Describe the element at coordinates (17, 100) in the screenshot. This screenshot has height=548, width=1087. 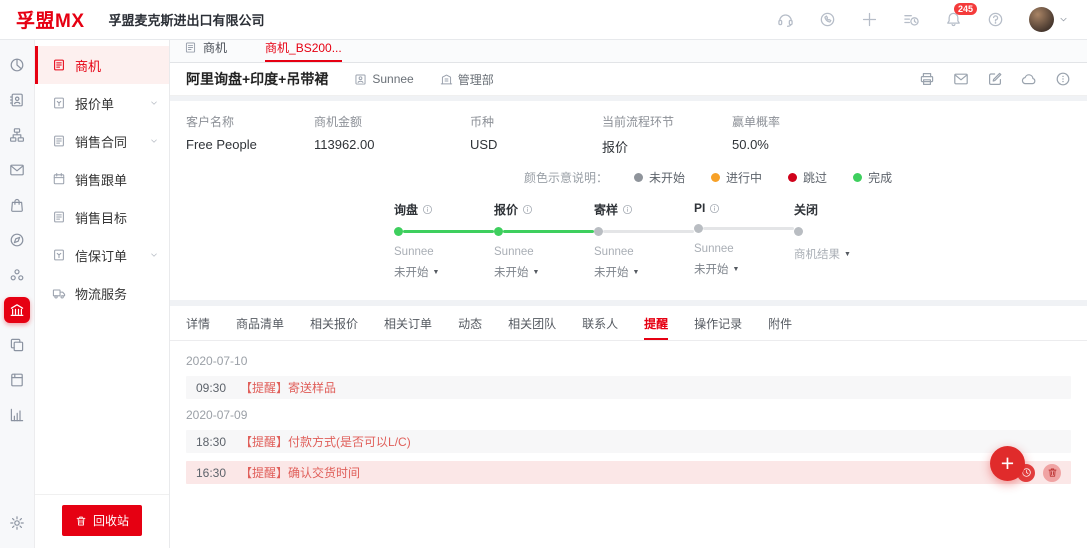
I see `address-book-icon` at that location.